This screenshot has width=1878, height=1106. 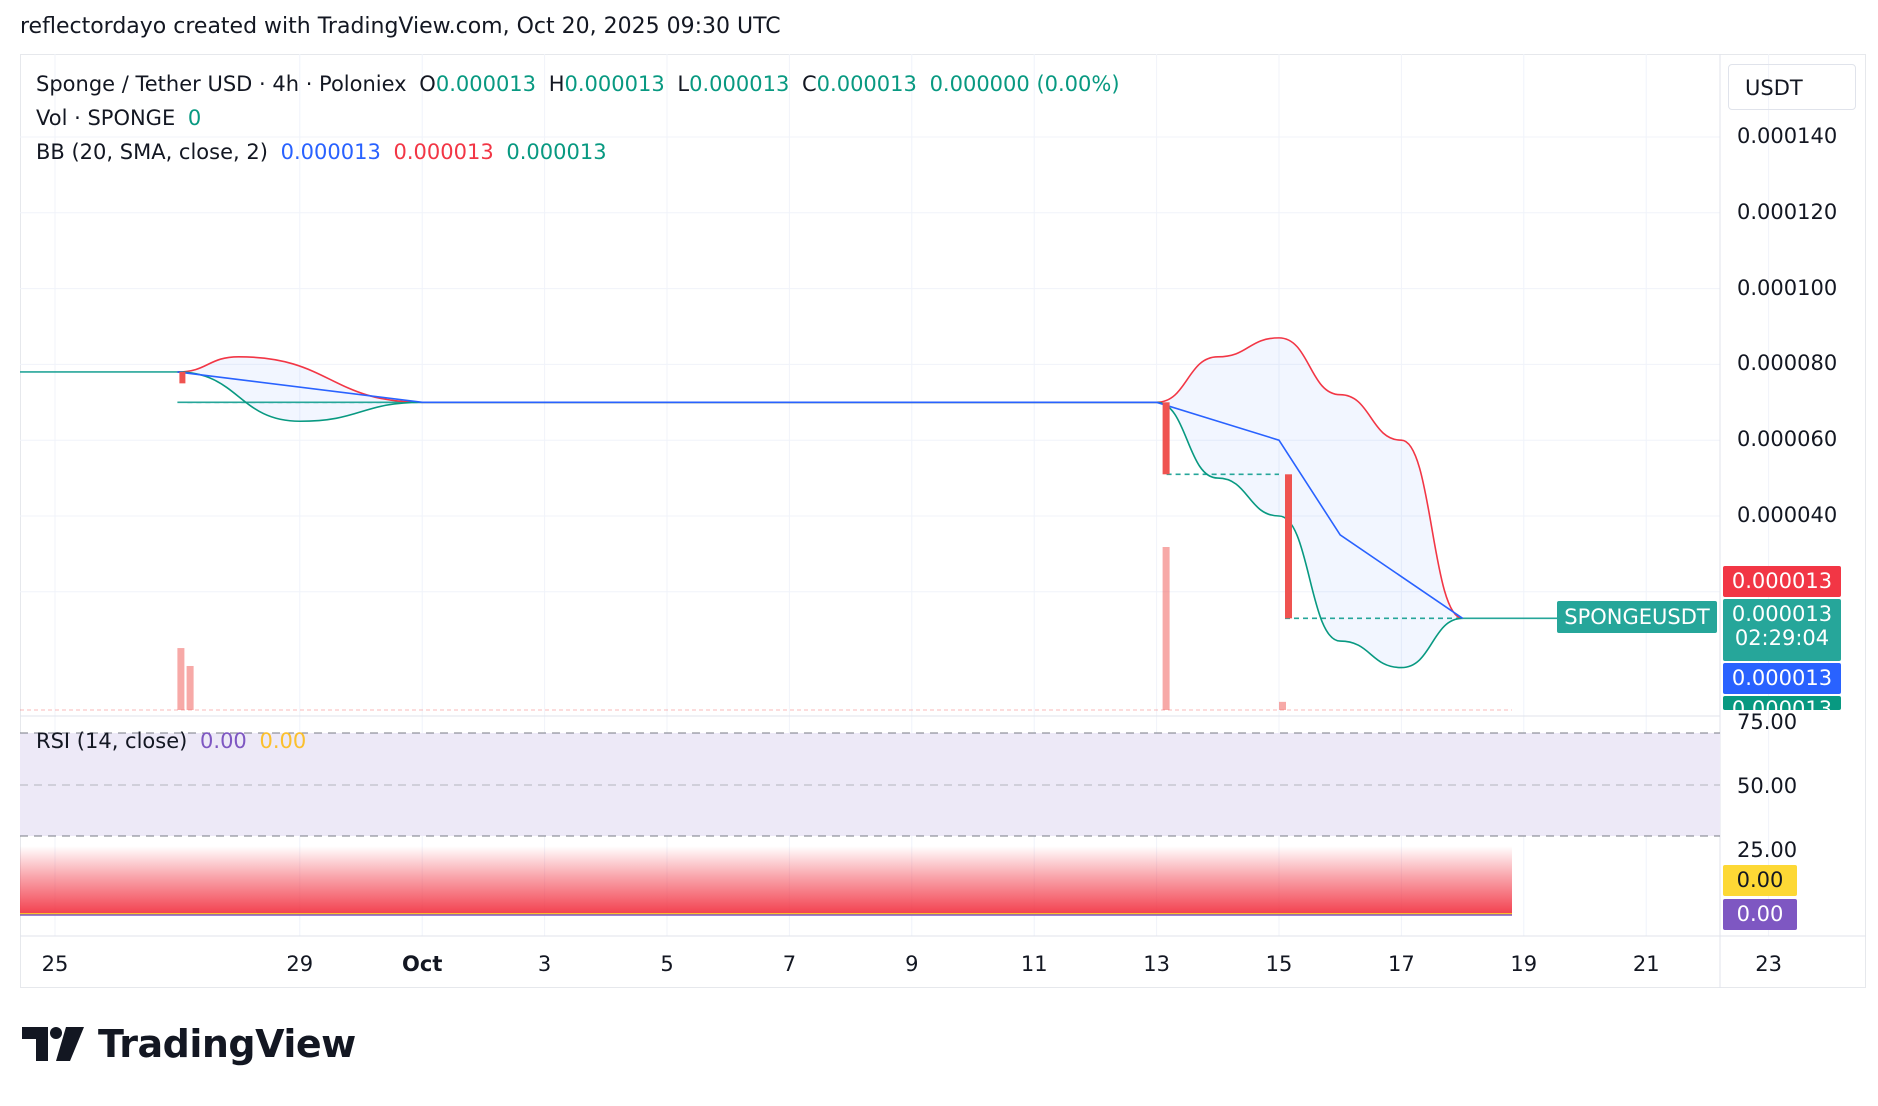 What do you see at coordinates (221, 84) in the screenshot?
I see `symbol-label: Sponge / Tether USD · 4h · Poloniex` at bounding box center [221, 84].